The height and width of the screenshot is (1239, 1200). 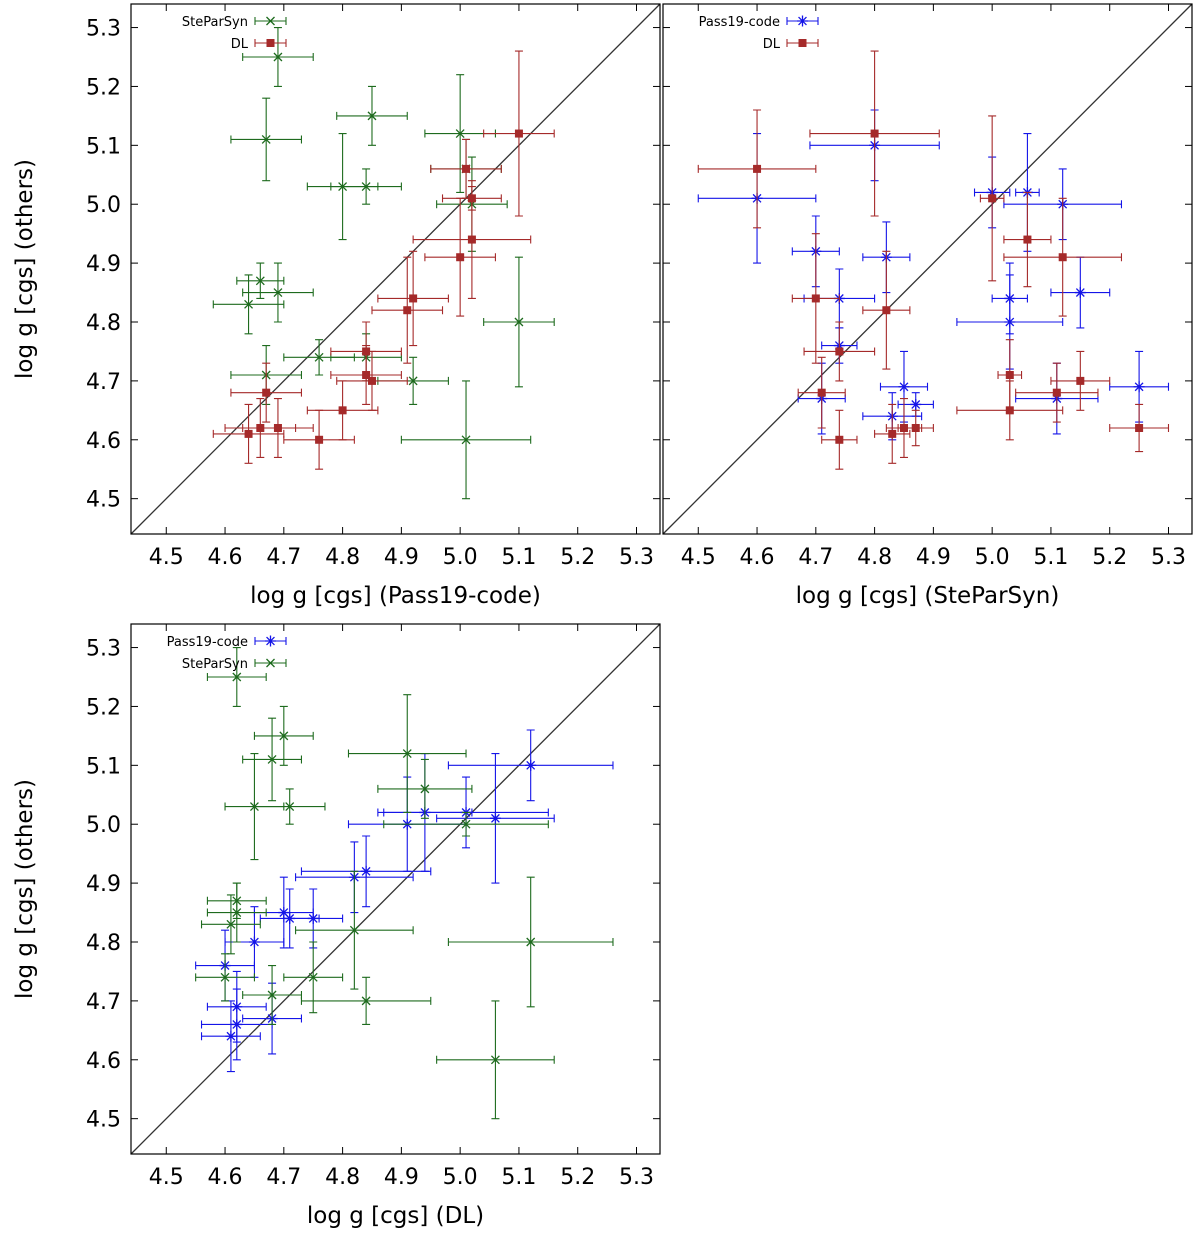 What do you see at coordinates (739, 22) in the screenshot?
I see `legend-label: Pass19-code` at bounding box center [739, 22].